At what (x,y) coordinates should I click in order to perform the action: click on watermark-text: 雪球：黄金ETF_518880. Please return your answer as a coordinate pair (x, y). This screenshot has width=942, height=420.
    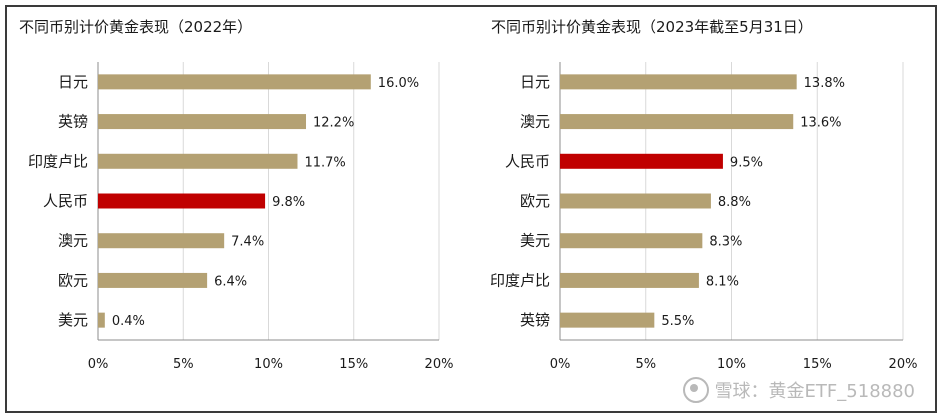
    Looking at the image, I should click on (814, 391).